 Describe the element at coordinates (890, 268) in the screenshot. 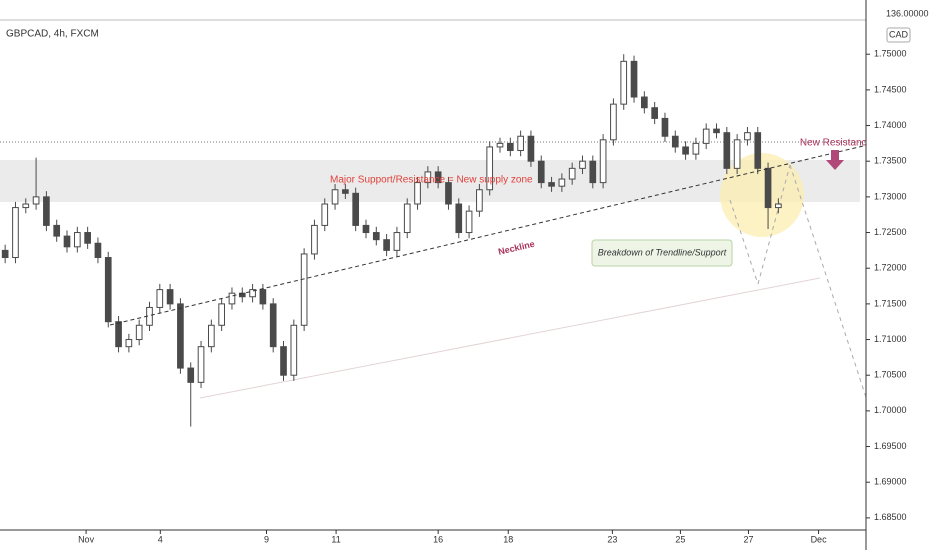

I see `y-tick-label: 1.72000` at that location.